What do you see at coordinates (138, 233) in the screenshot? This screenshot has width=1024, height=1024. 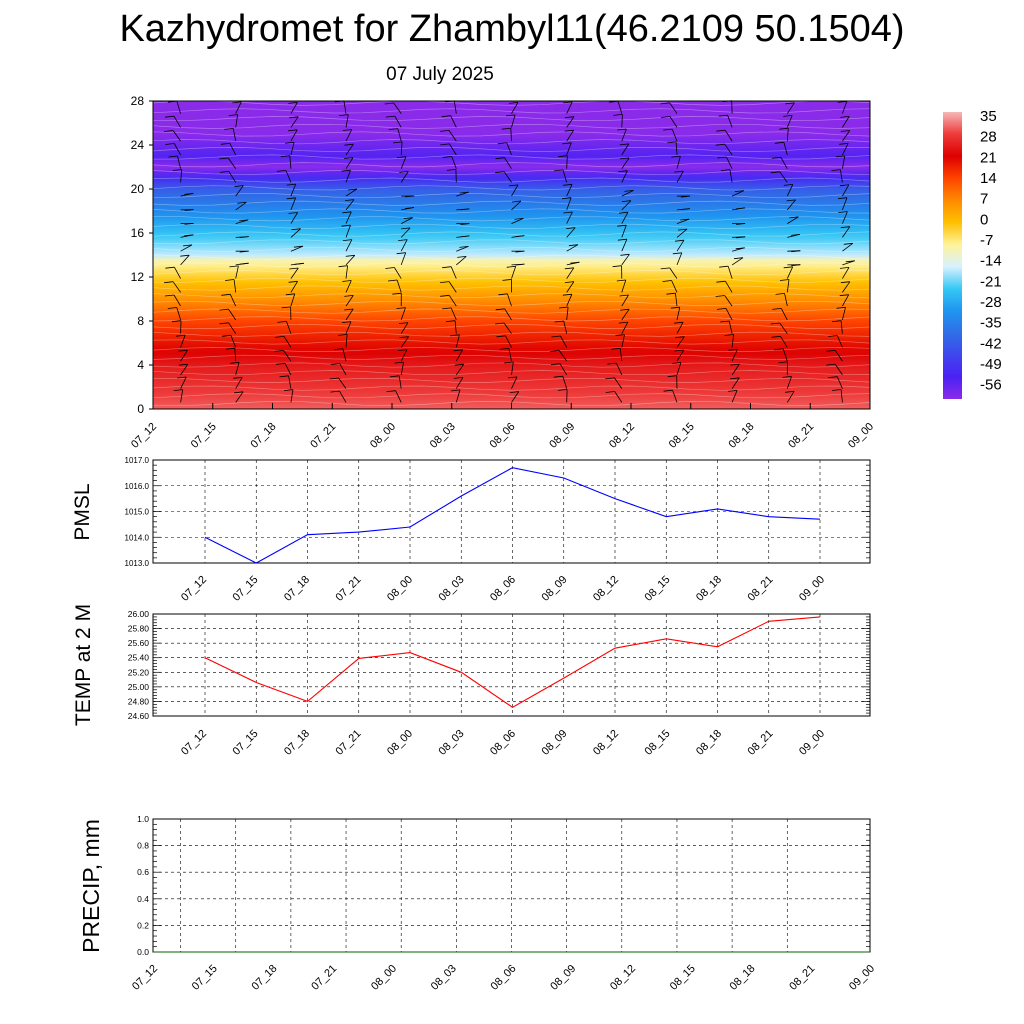 I see `y-tick-label: 16` at bounding box center [138, 233].